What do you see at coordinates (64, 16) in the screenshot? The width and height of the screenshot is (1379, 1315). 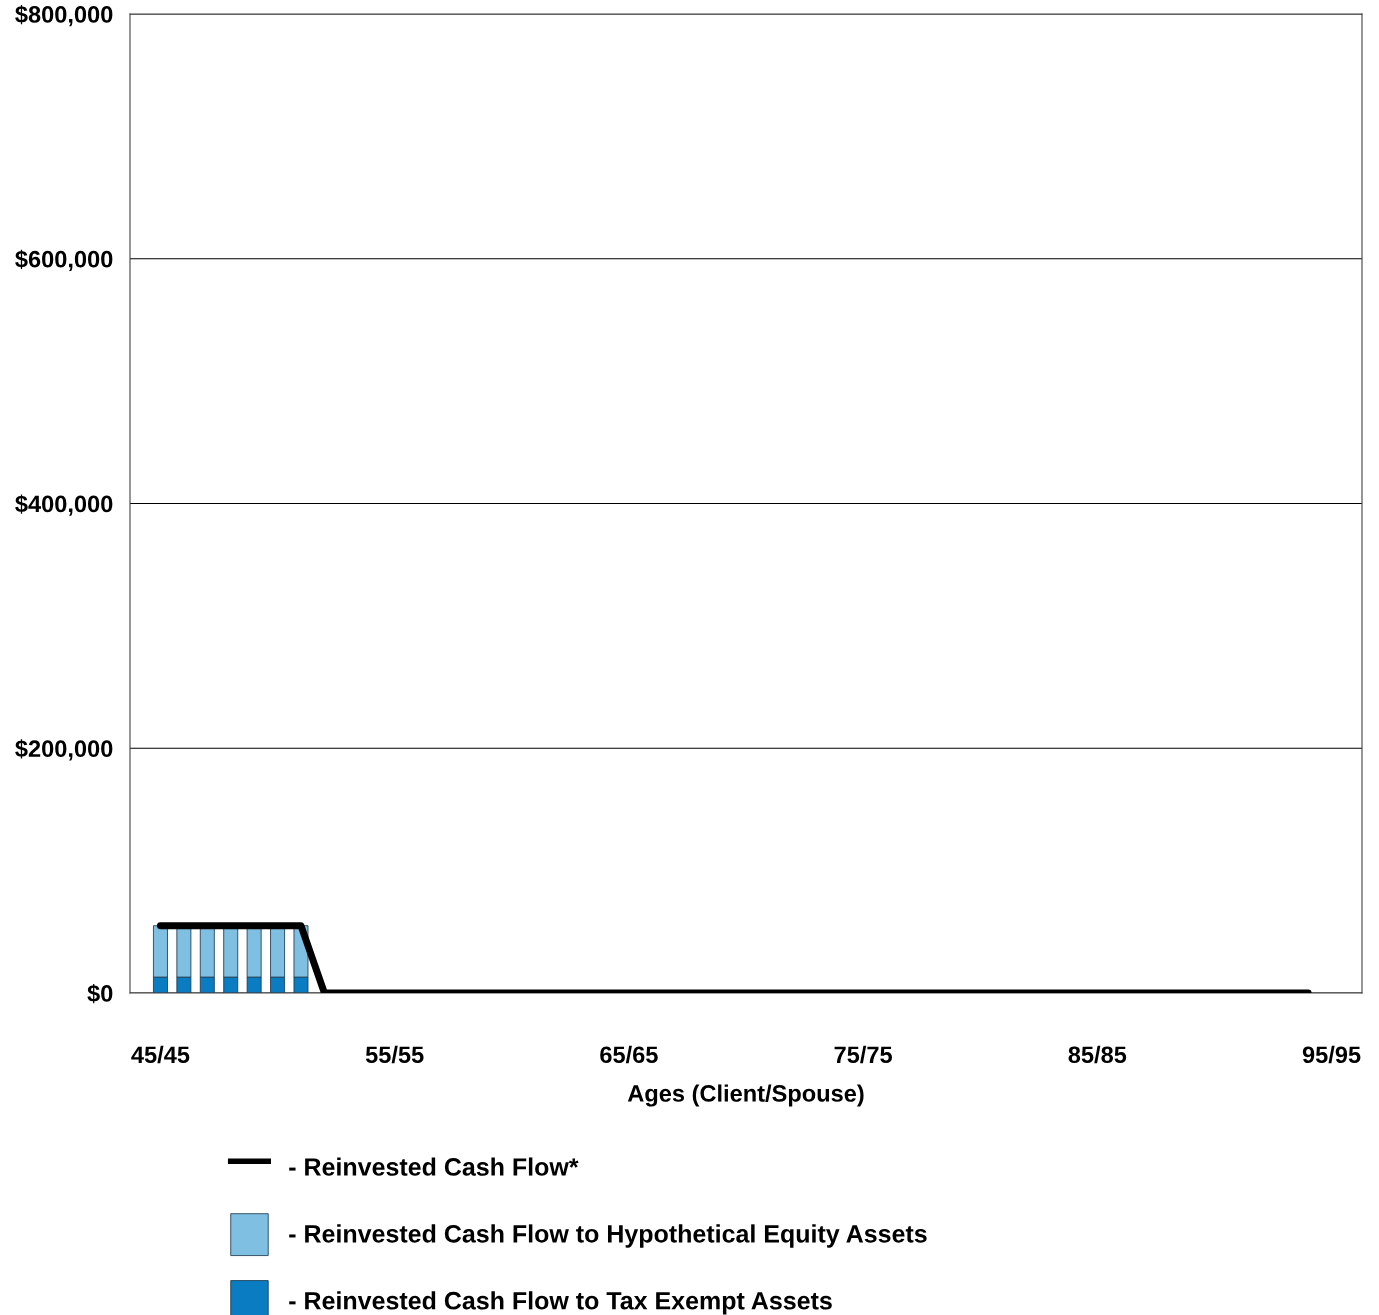 I see `y-tick-label: $800,000` at bounding box center [64, 16].